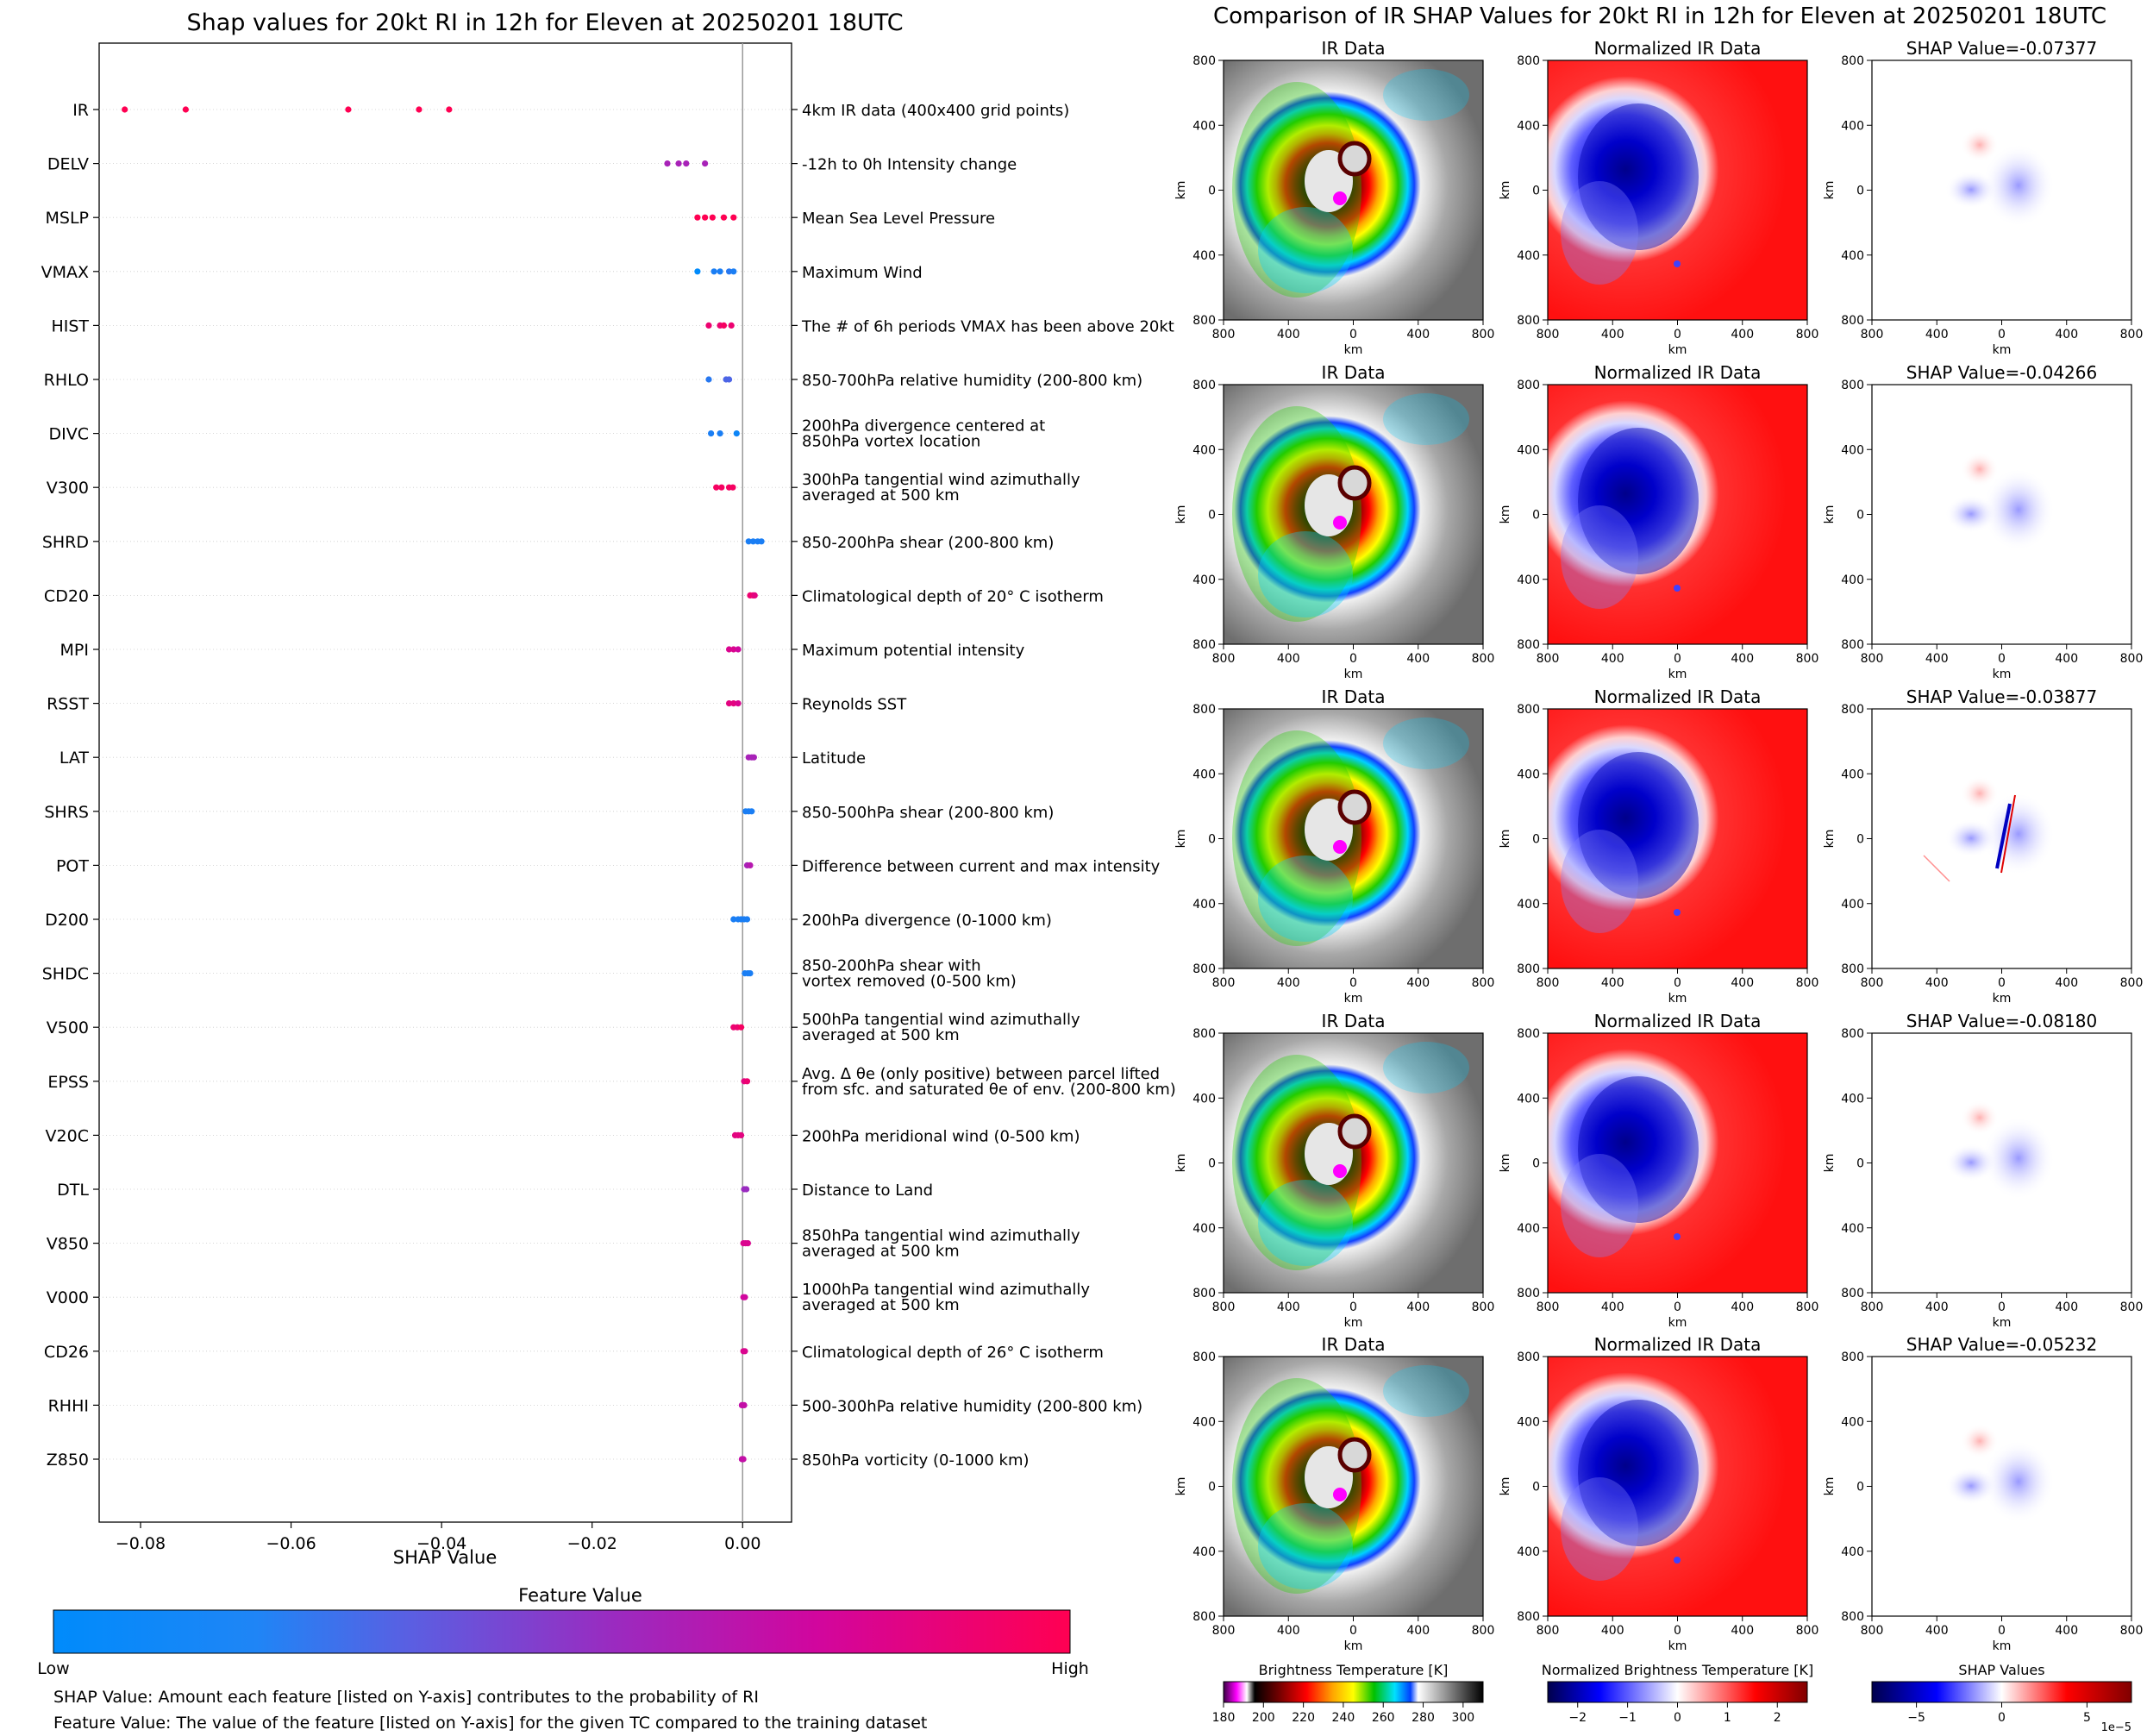 The image size is (2147, 1736). What do you see at coordinates (1340, 198) in the screenshot?
I see `cold-top-shape` at bounding box center [1340, 198].